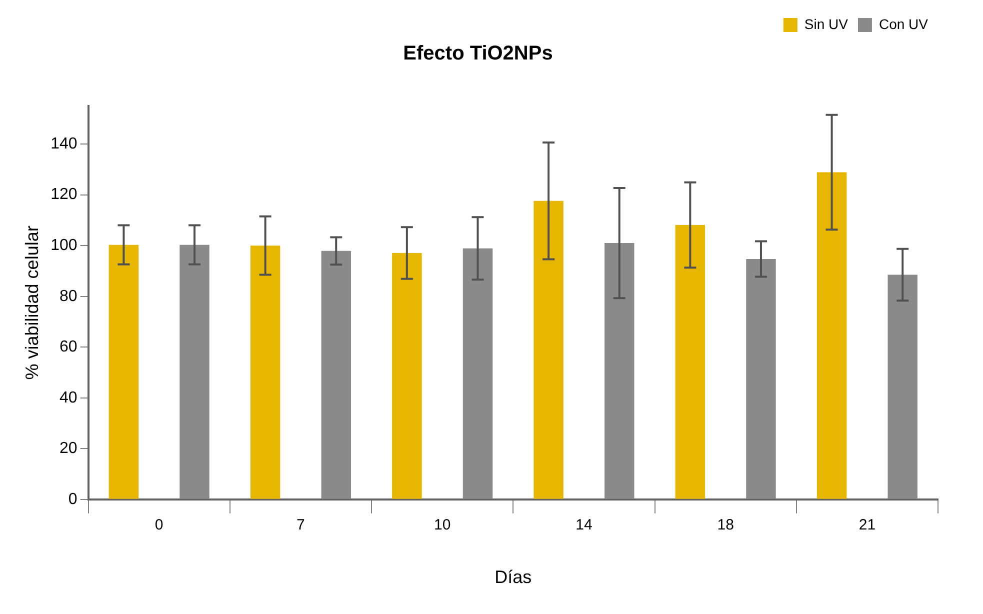  What do you see at coordinates (513, 577) in the screenshot?
I see `x-axis-title: Días` at bounding box center [513, 577].